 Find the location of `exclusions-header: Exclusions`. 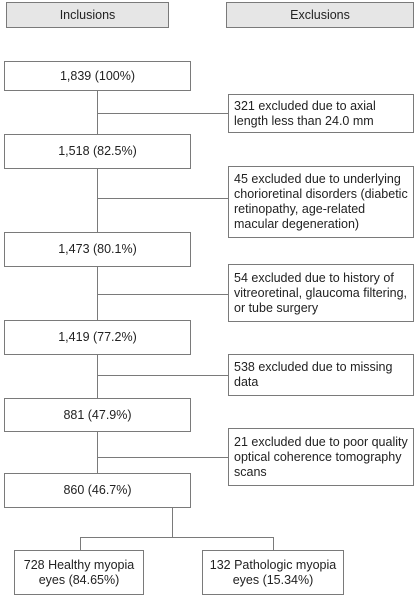

exclusions-header: Exclusions is located at coordinates (320, 15).